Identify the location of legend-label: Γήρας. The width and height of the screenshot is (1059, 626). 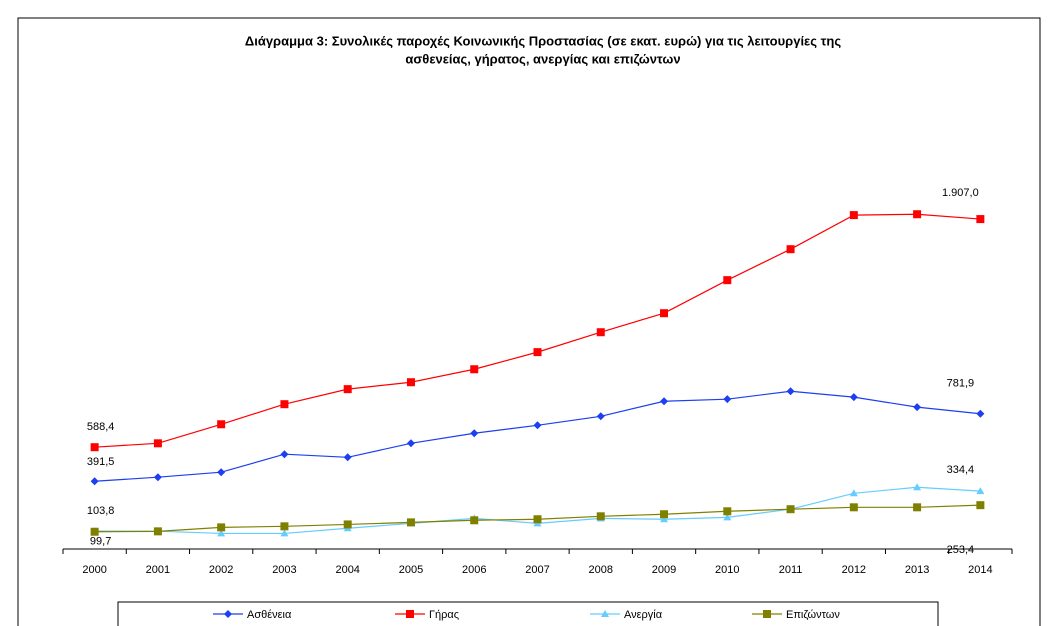
(444, 615).